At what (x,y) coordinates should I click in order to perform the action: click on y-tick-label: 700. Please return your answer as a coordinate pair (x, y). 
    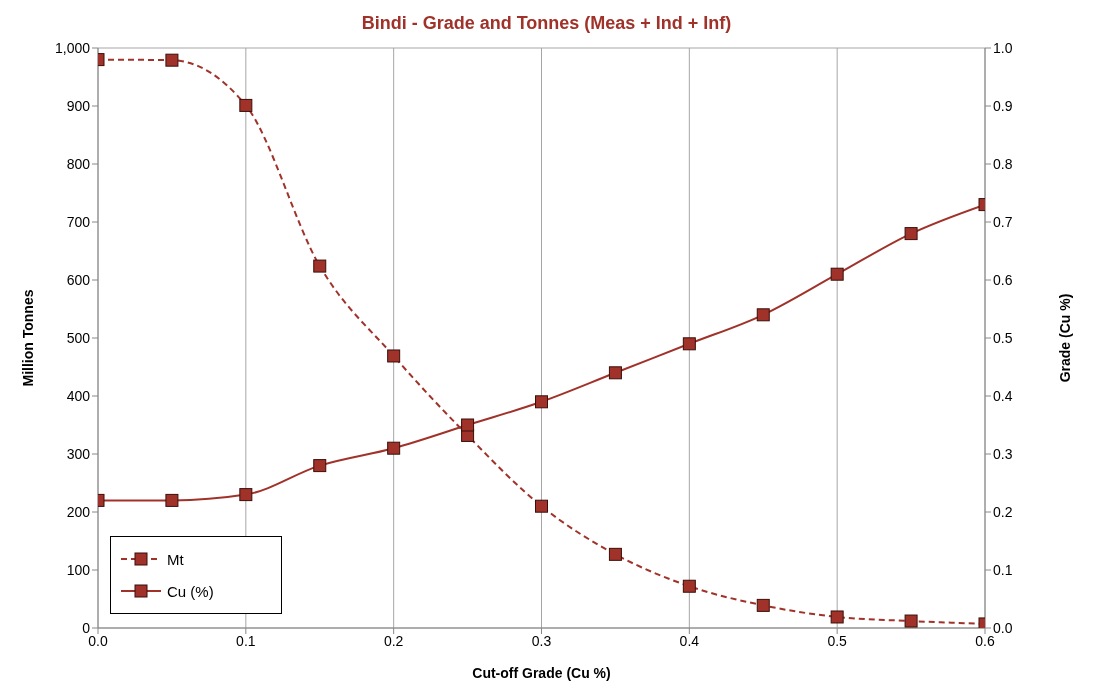
    Looking at the image, I should click on (78, 221).